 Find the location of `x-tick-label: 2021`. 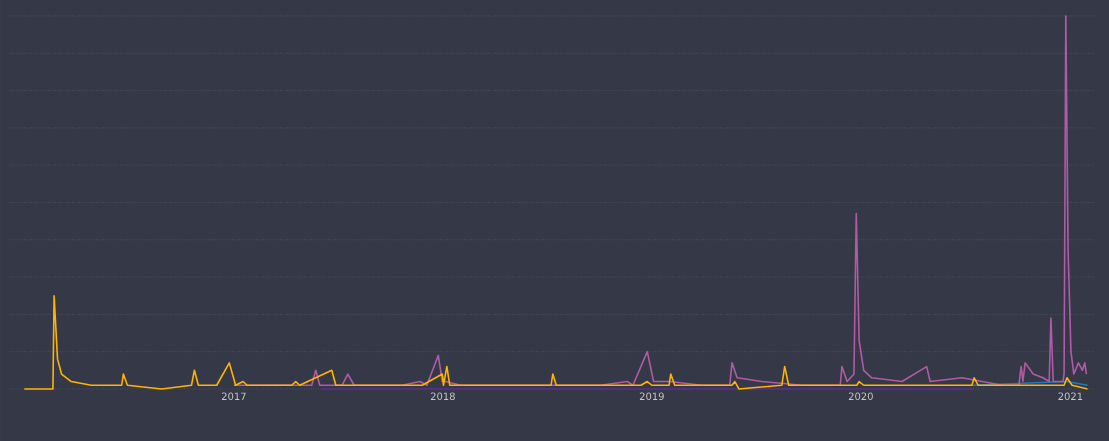

x-tick-label: 2021 is located at coordinates (1070, 396).